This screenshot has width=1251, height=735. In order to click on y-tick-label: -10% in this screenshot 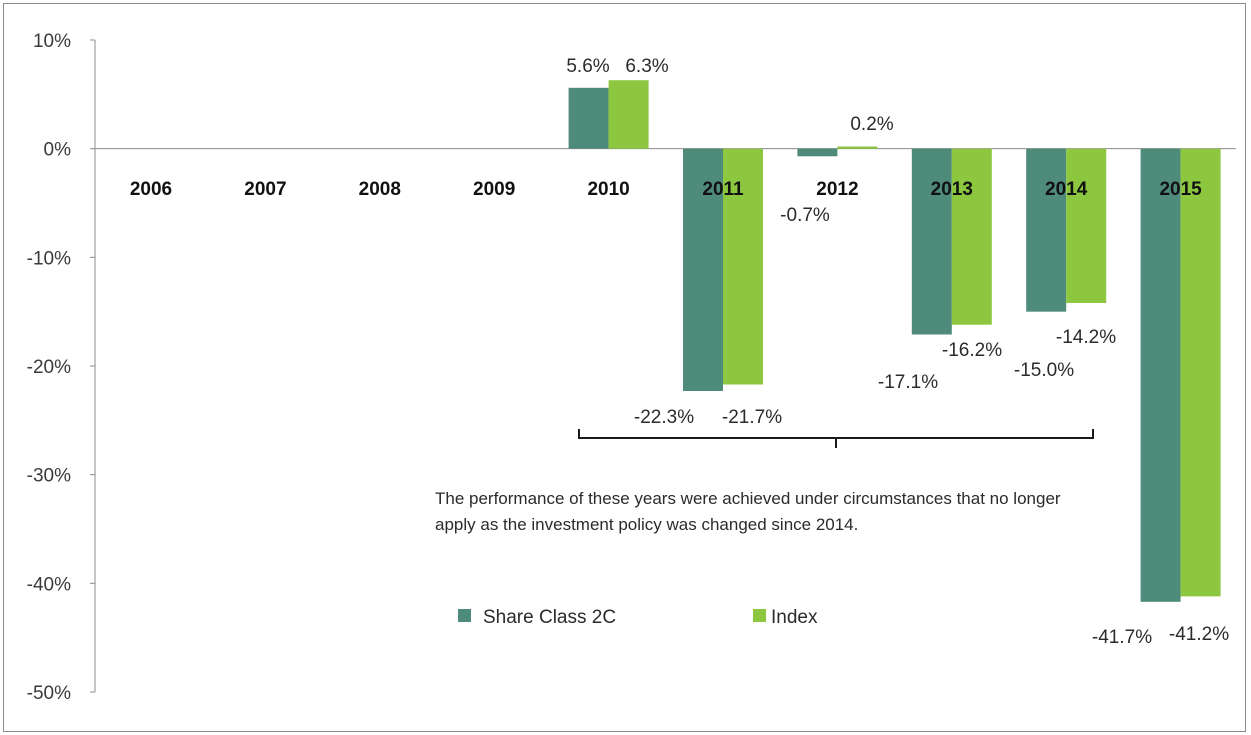, I will do `click(49, 258)`.